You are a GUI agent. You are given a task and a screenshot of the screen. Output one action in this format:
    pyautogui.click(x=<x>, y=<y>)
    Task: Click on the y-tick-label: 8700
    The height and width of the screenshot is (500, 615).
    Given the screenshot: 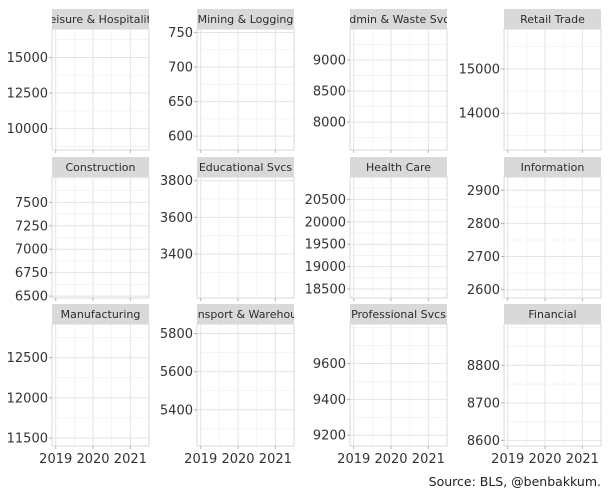 What is the action you would take?
    pyautogui.click(x=483, y=403)
    